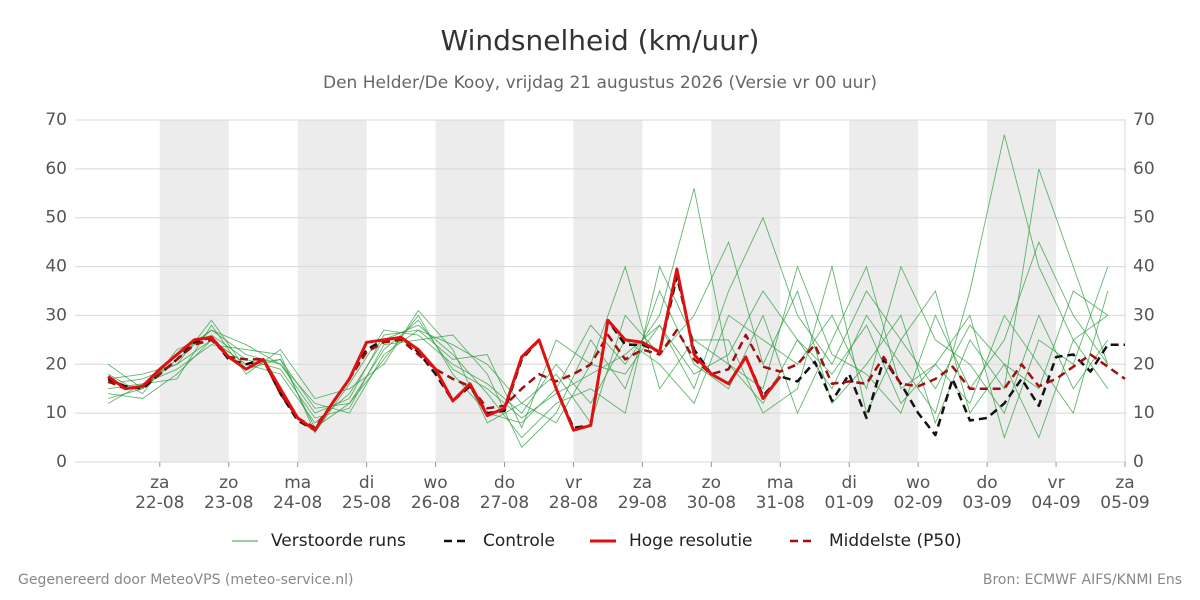  Describe the element at coordinates (1144, 364) in the screenshot. I see `y2-tick-label: 20` at that location.